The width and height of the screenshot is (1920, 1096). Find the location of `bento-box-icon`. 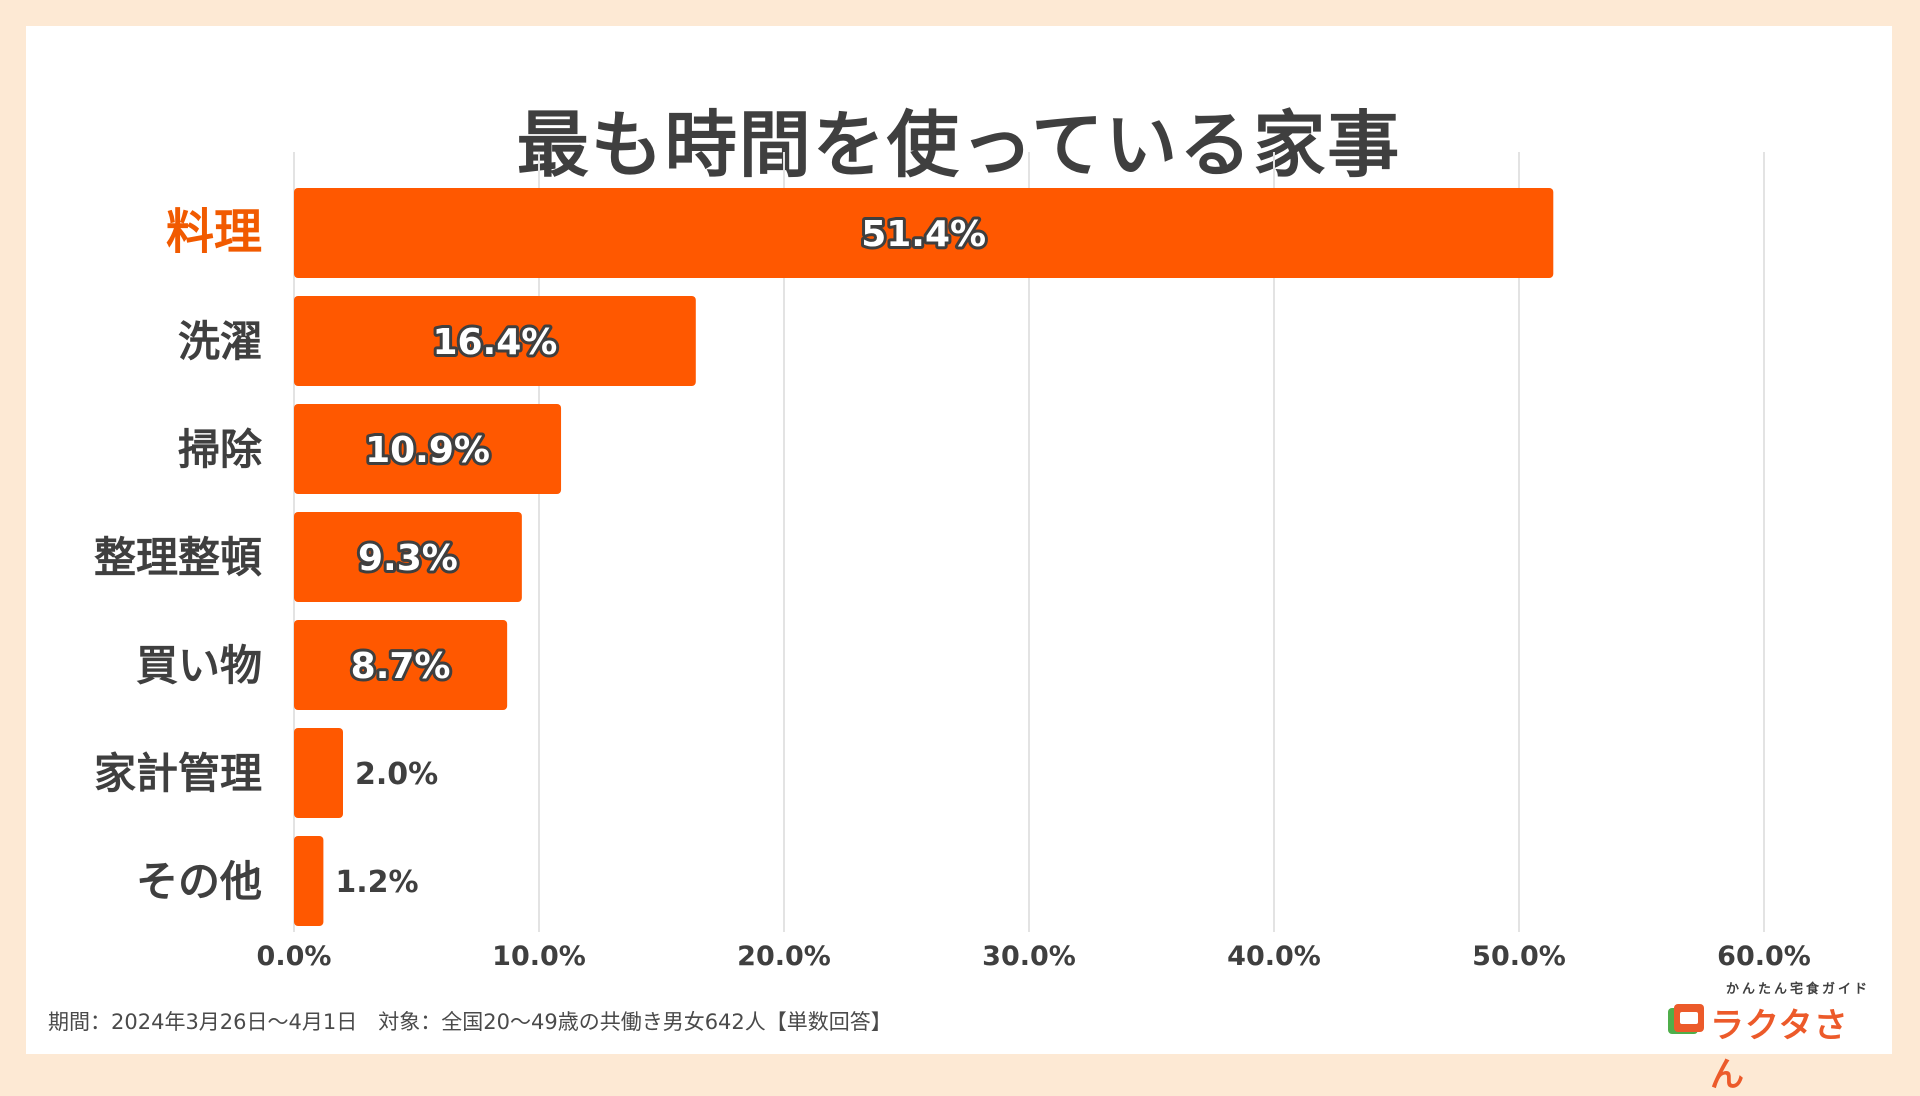

bento-box-icon is located at coordinates (1686, 1019).